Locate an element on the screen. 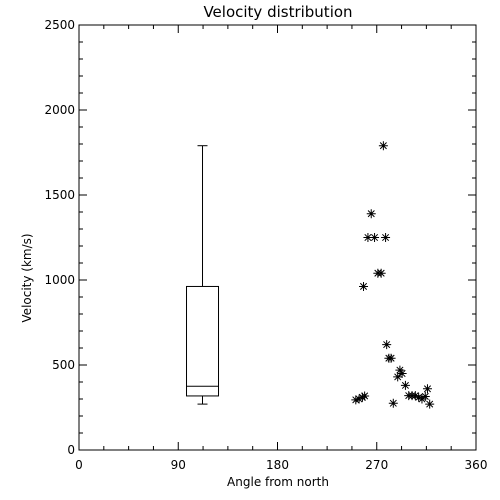 The height and width of the screenshot is (500, 500). y-tick-label: 500 is located at coordinates (63, 365).